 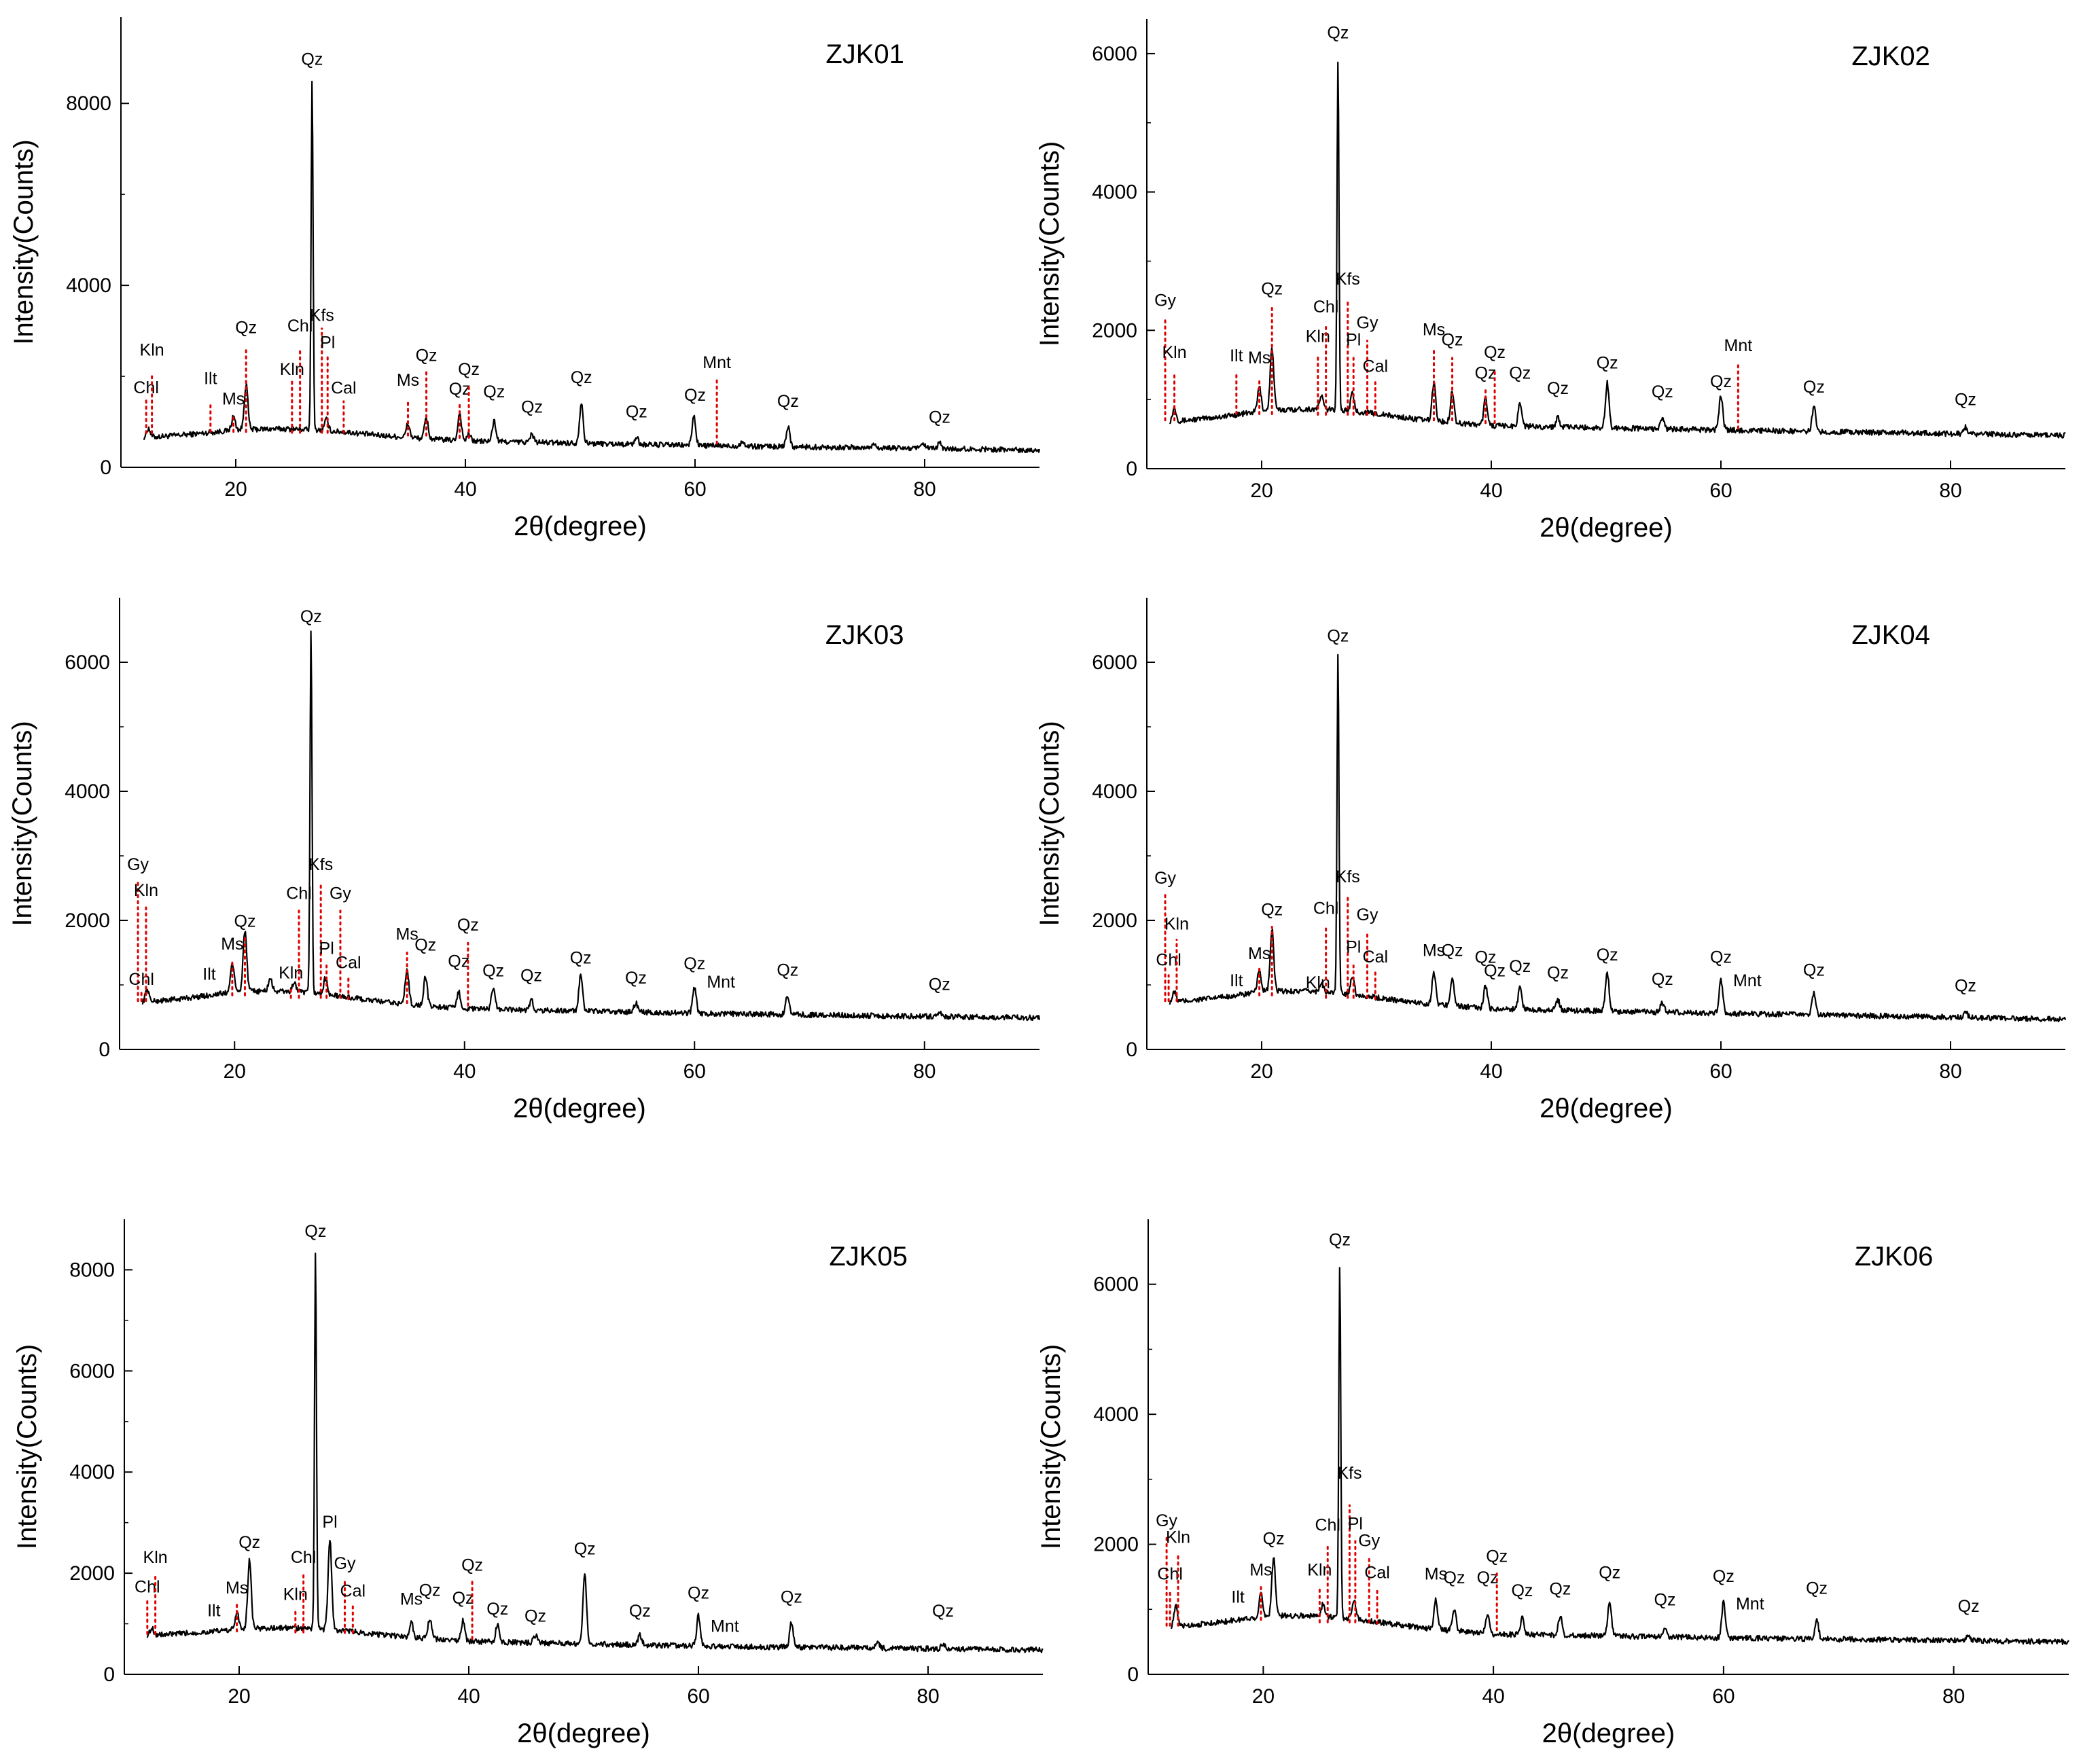 I want to click on y-tick-label: 8000, so click(x=92, y=1270).